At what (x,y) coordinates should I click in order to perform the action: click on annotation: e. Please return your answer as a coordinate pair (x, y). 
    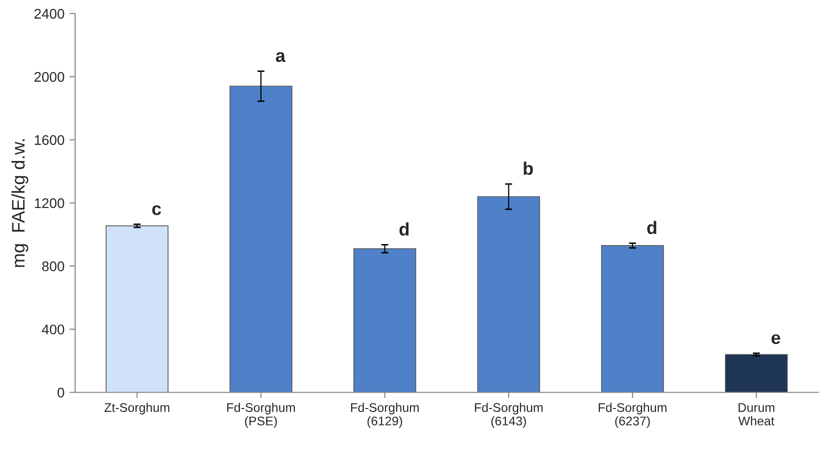
    Looking at the image, I should click on (776, 339).